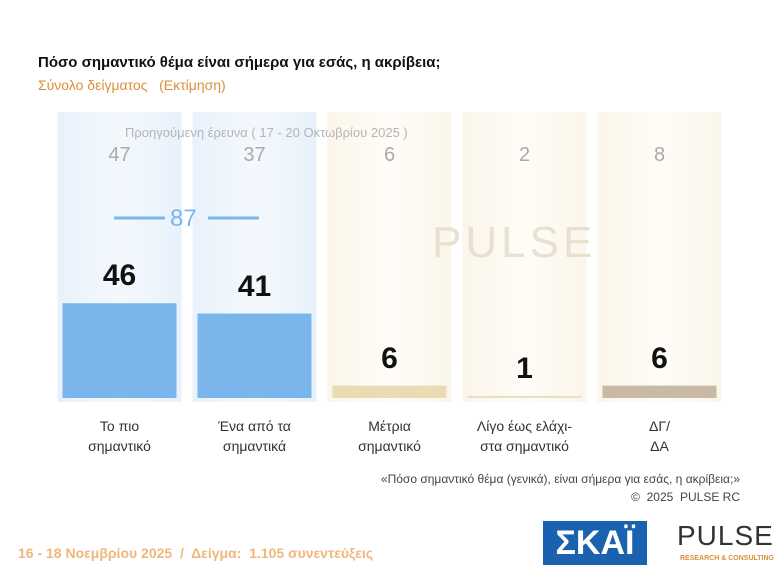 The image size is (784, 578). I want to click on previous-value: 47, so click(119, 155).